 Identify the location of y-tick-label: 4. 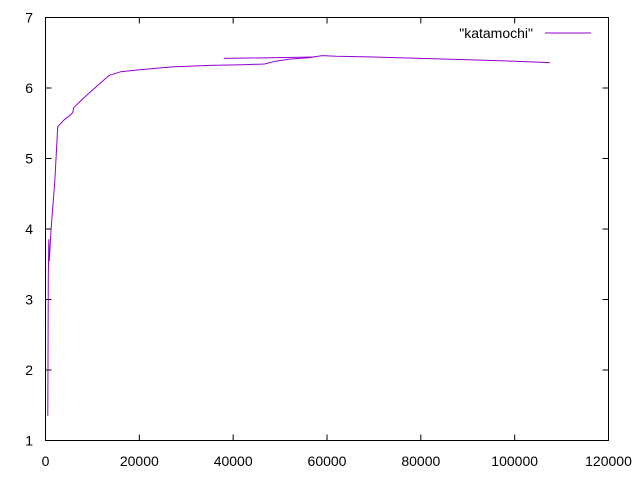
(29, 229).